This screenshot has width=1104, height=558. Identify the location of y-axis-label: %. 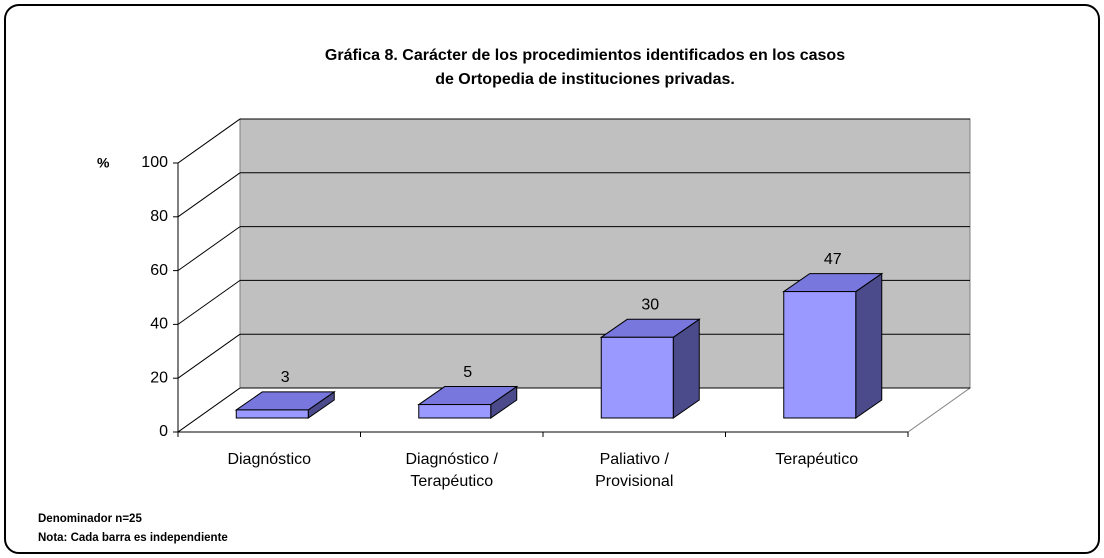
(103, 163).